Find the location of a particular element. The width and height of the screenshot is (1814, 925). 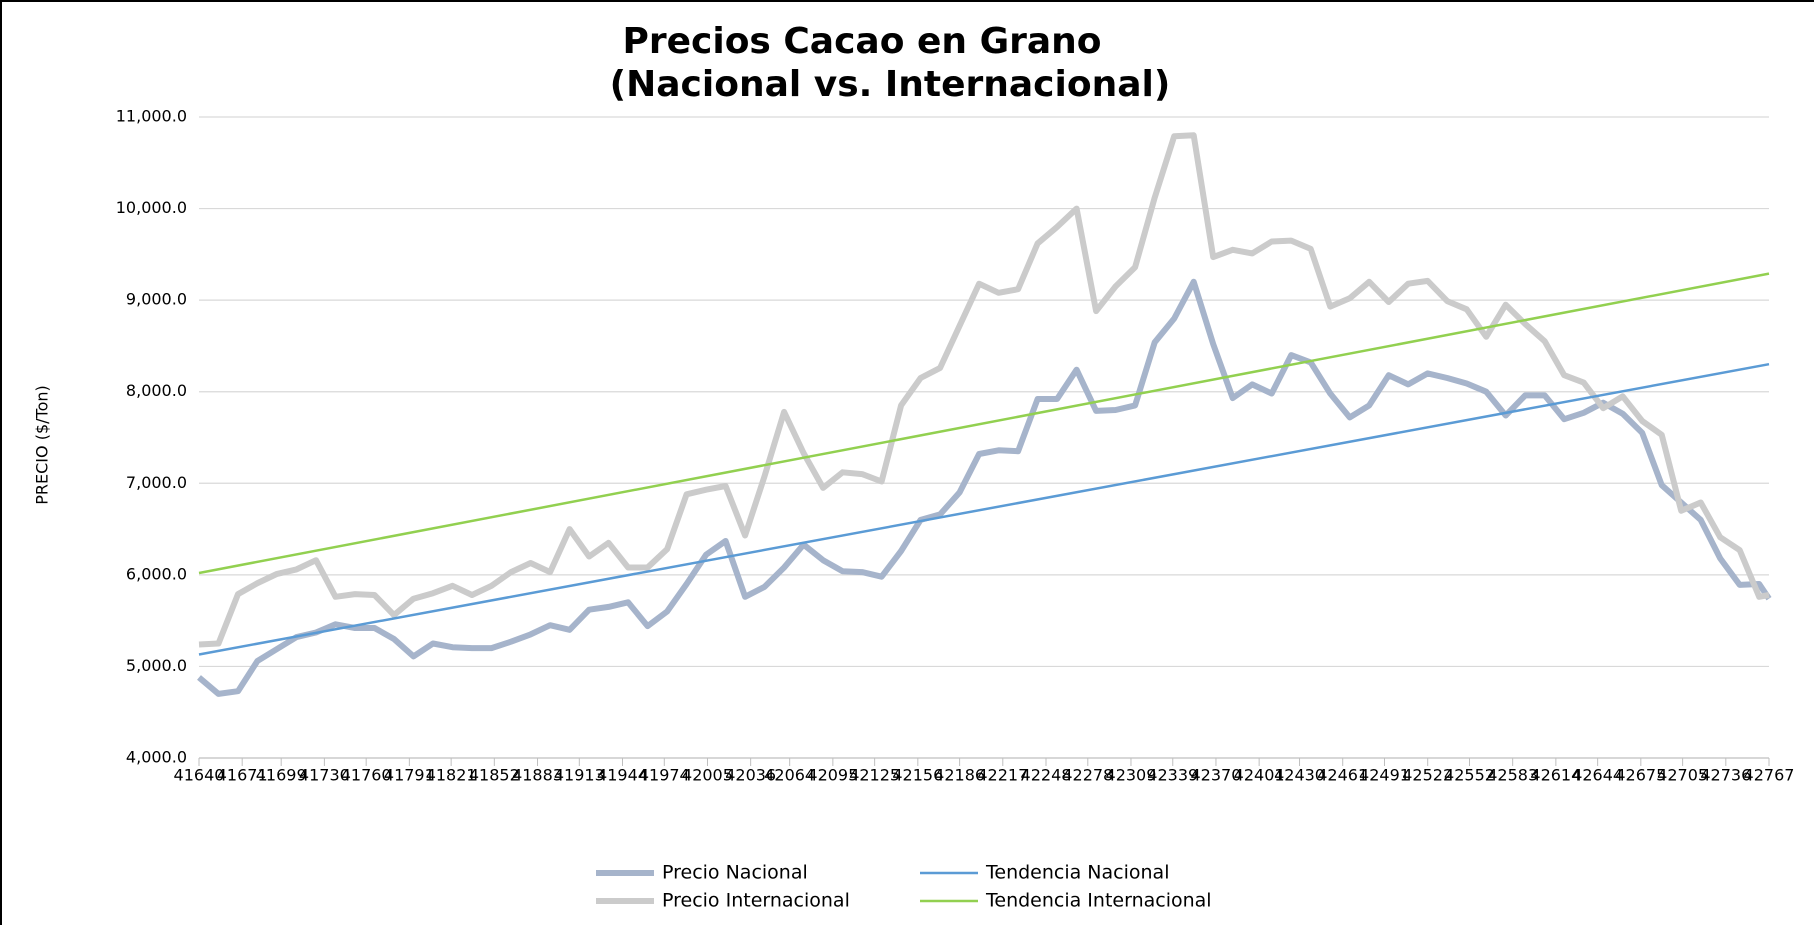

x-tick-label: 41699 is located at coordinates (281, 775).